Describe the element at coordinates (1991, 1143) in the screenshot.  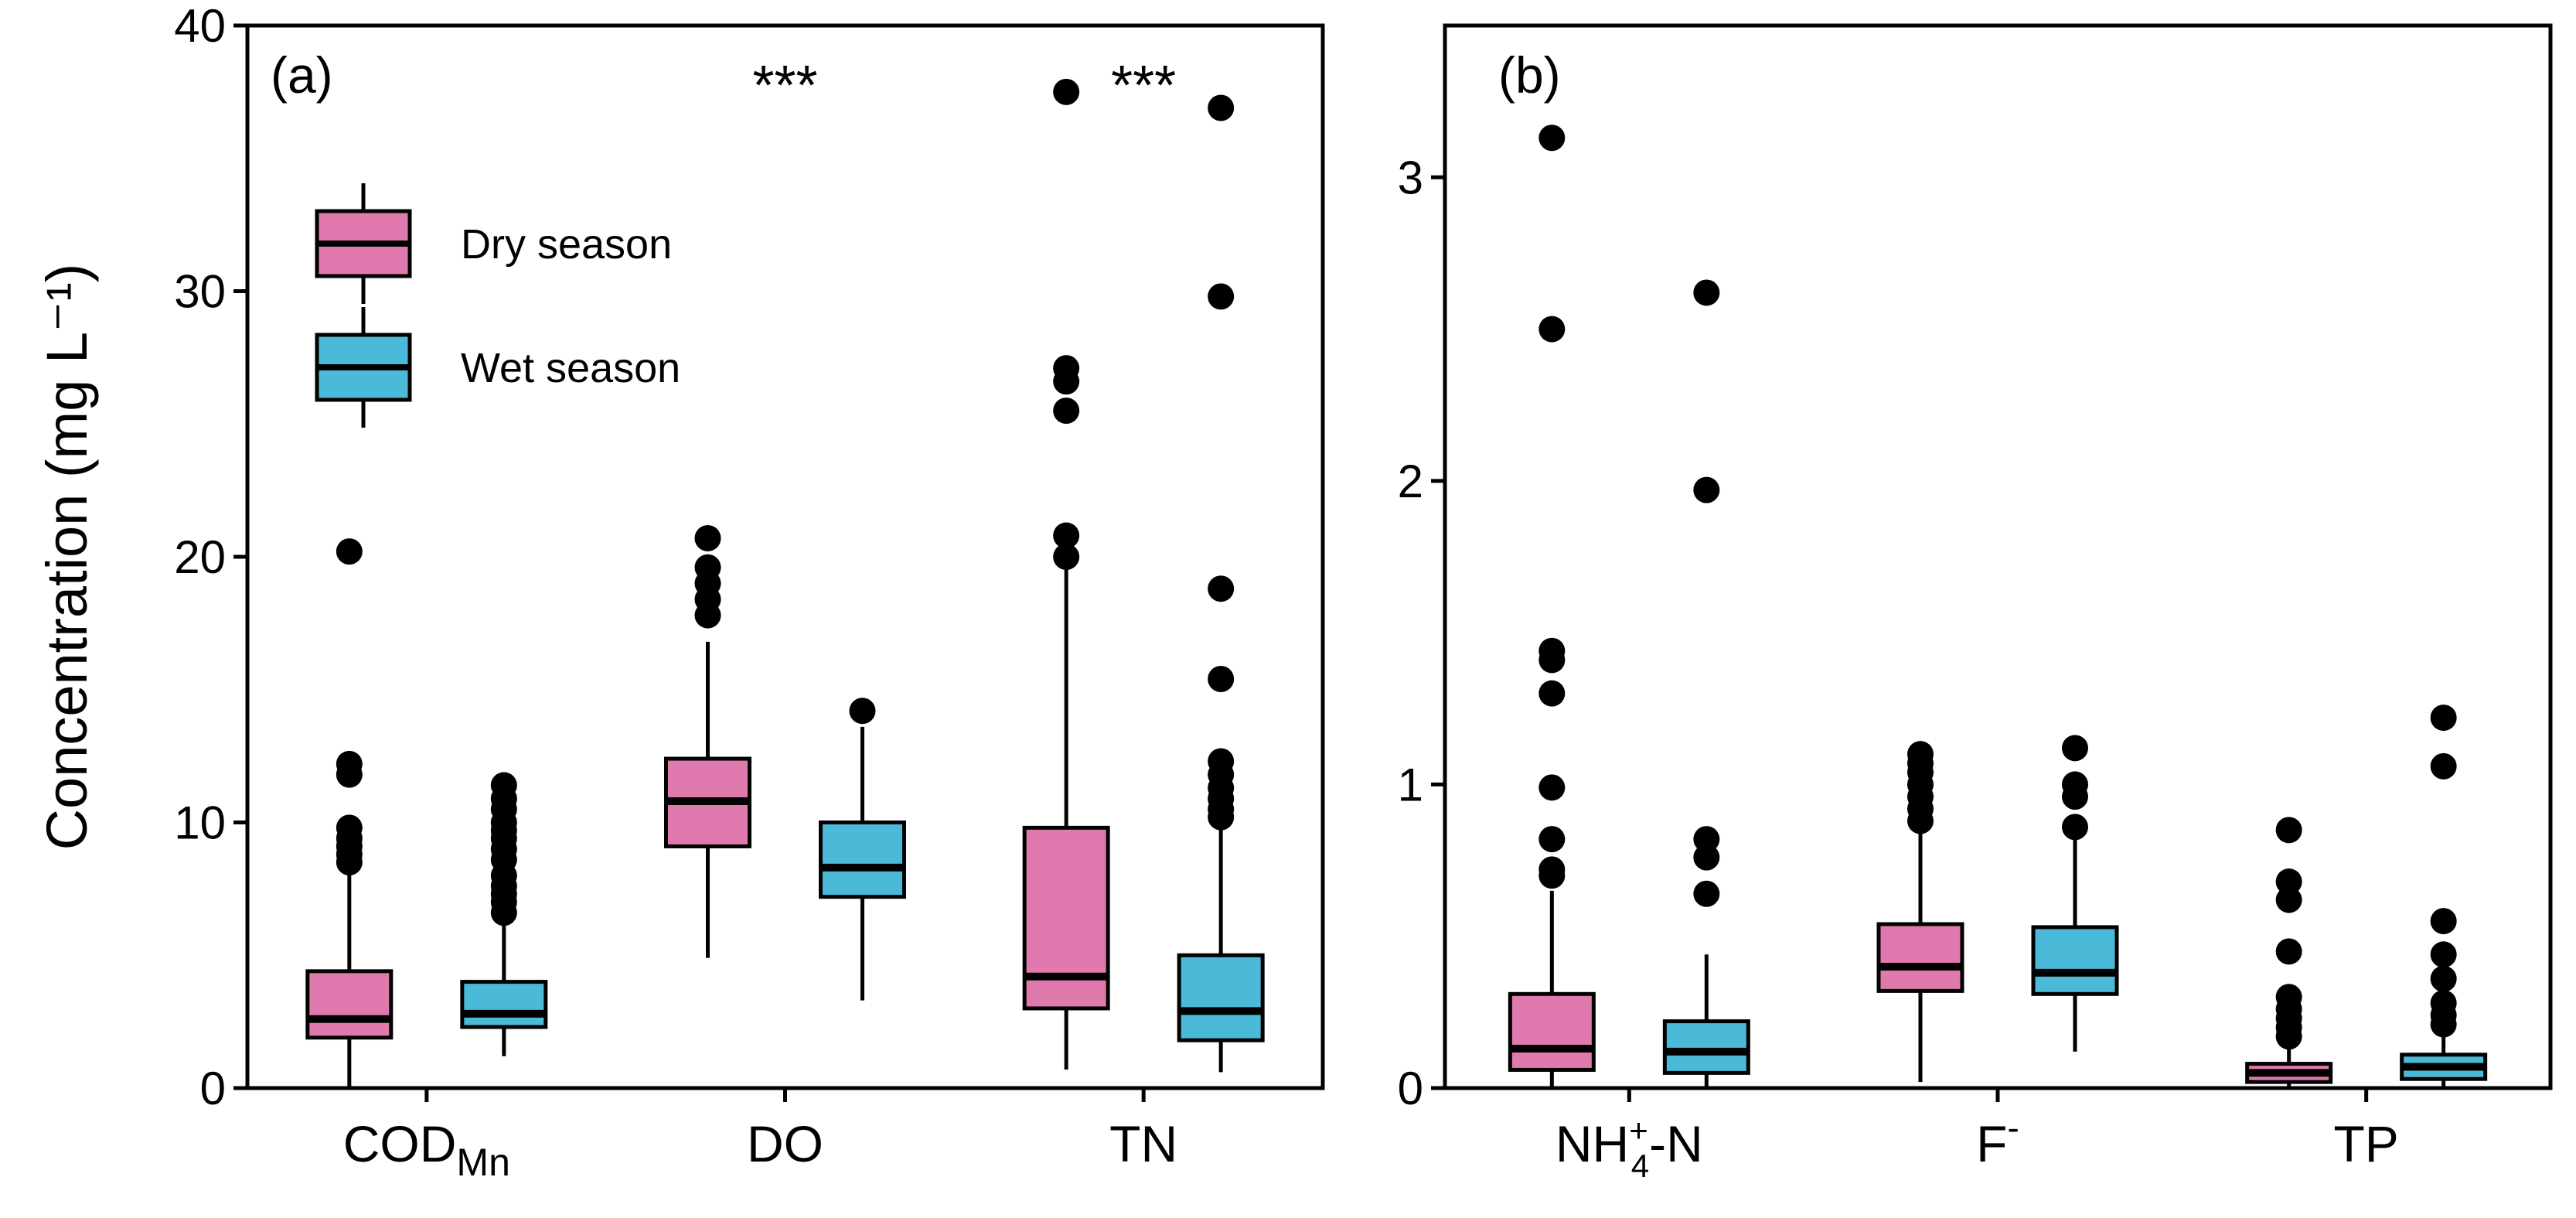
I see `category-name: F` at that location.